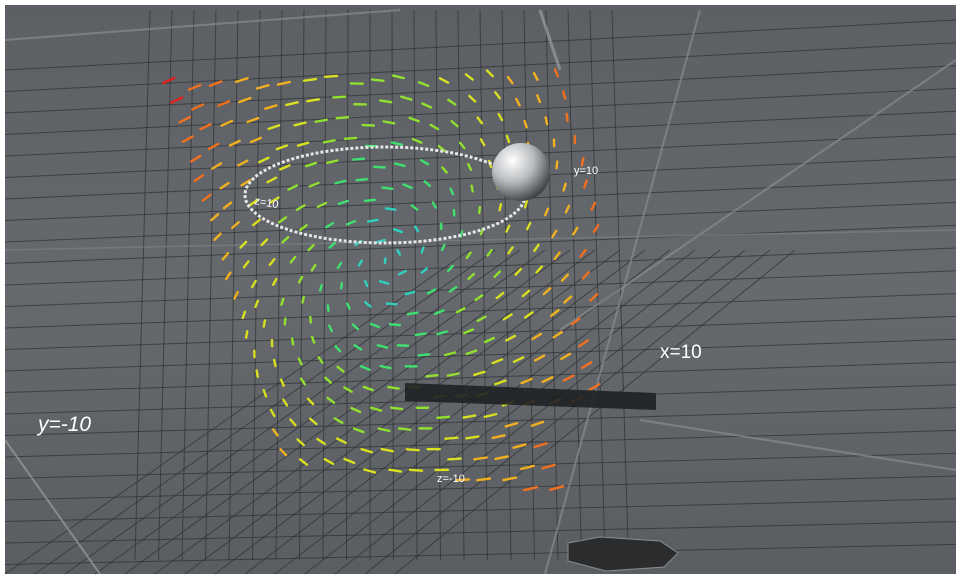 Image resolution: width=961 pixels, height=579 pixels. I want to click on axis-label: x=10, so click(681, 352).